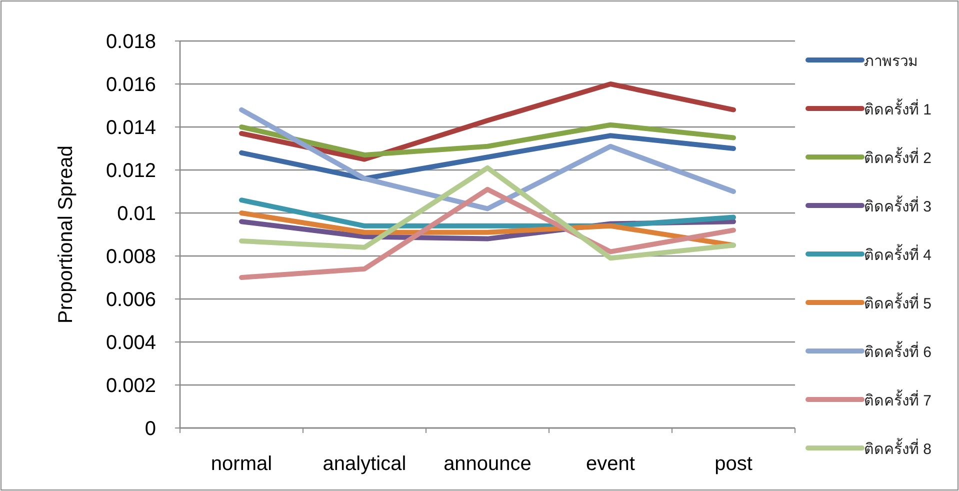 This screenshot has height=491, width=959. Describe the element at coordinates (898, 157) in the screenshot. I see `legend-label: ติดครั้งที่ 2` at that location.